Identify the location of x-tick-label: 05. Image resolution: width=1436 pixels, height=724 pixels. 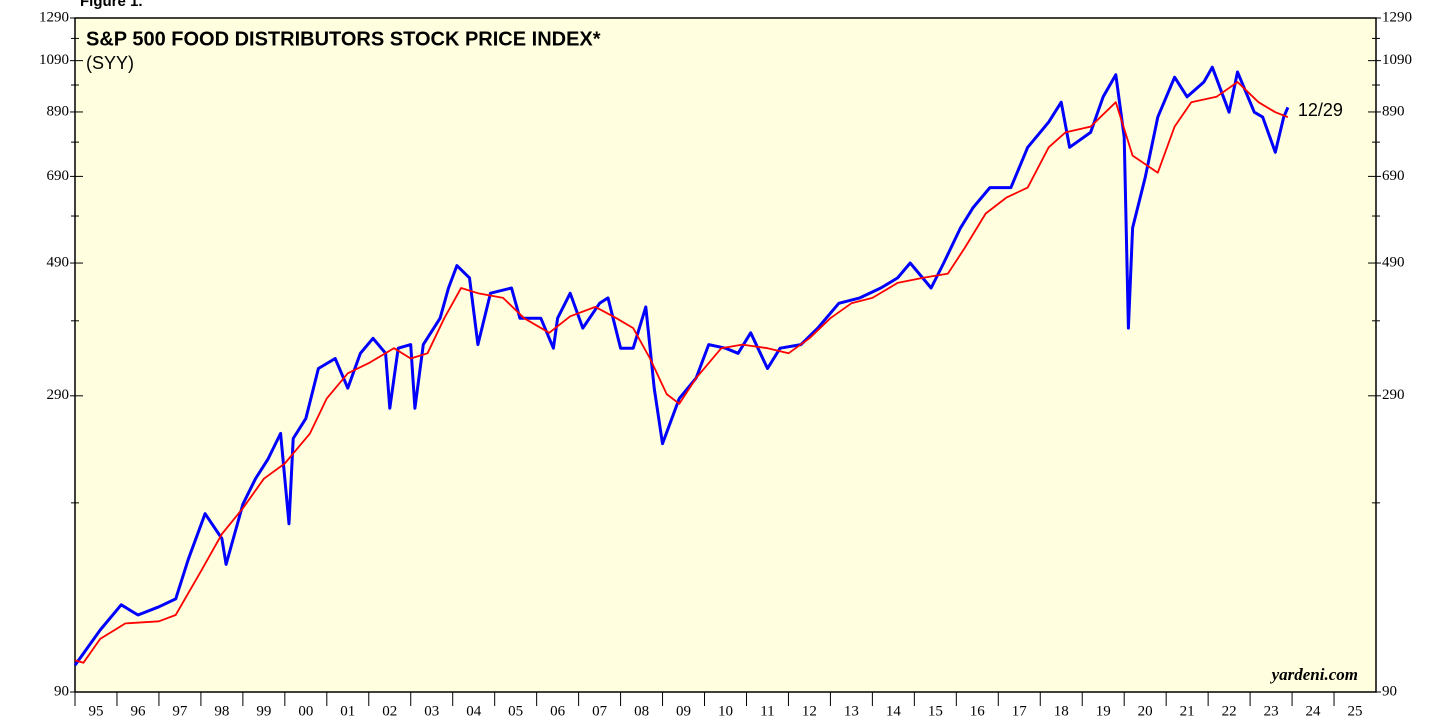
(515, 711).